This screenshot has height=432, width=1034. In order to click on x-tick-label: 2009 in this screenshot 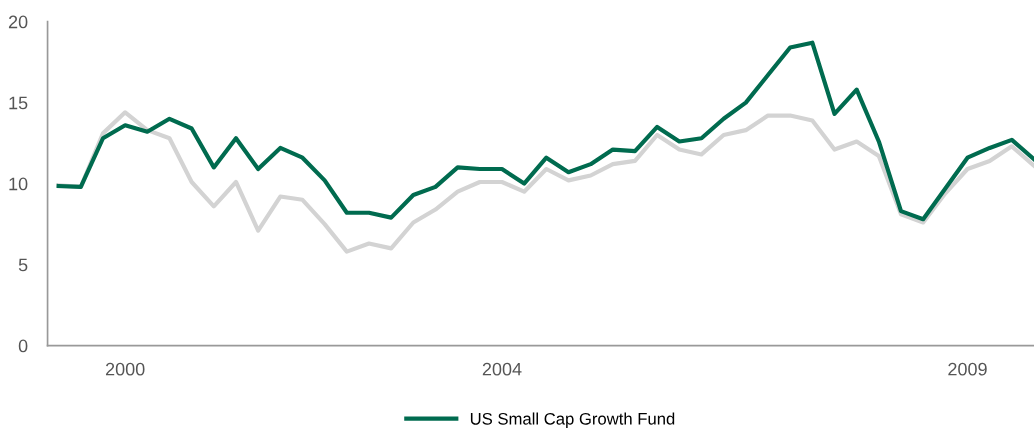, I will do `click(967, 369)`.